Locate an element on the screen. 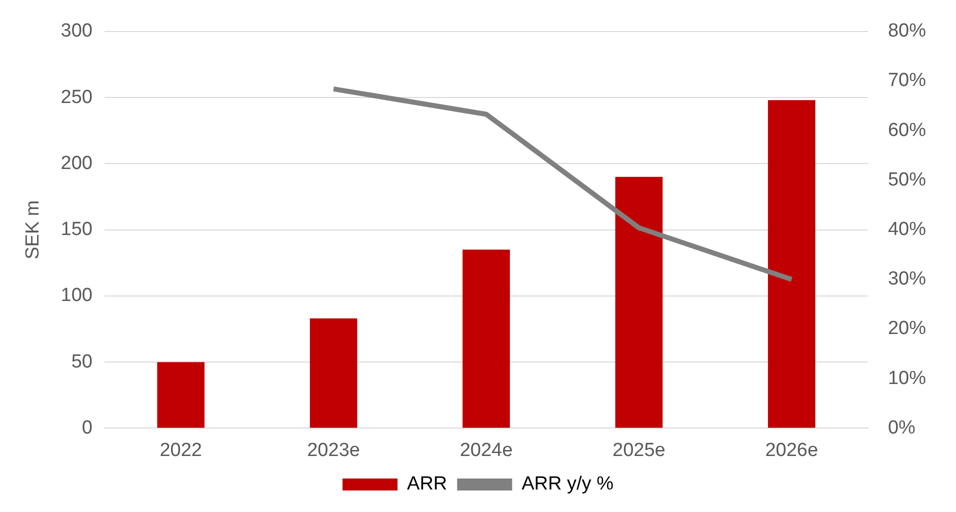 The width and height of the screenshot is (956, 512). x-tick-label: 2022 is located at coordinates (181, 450).